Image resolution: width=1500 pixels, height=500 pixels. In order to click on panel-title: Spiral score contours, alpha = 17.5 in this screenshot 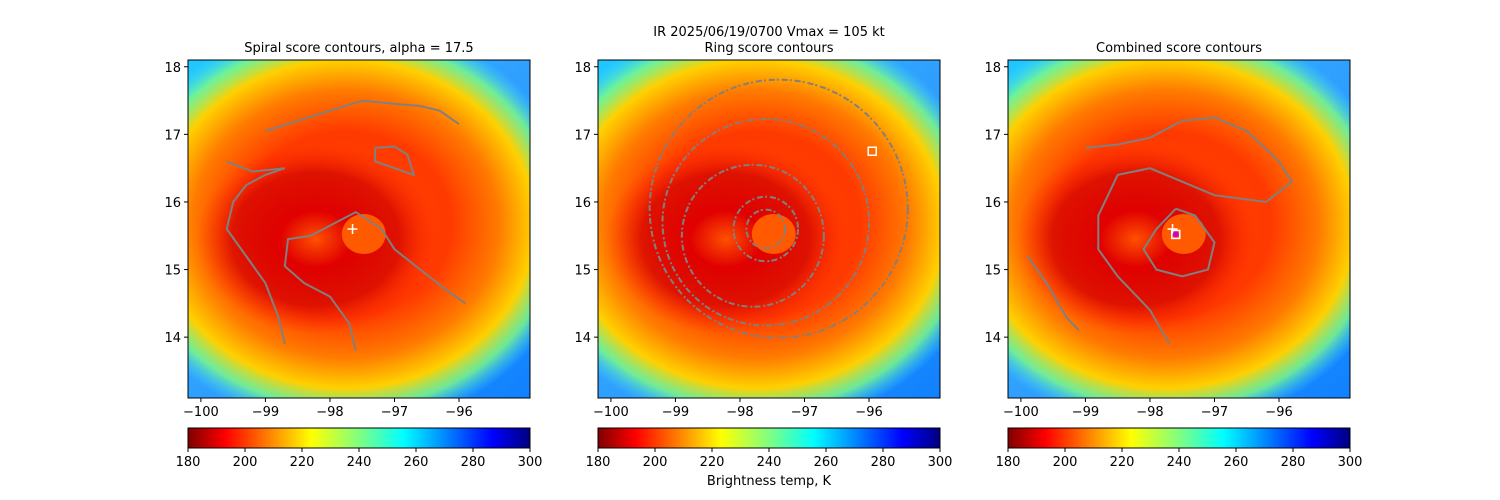, I will do `click(358, 48)`.